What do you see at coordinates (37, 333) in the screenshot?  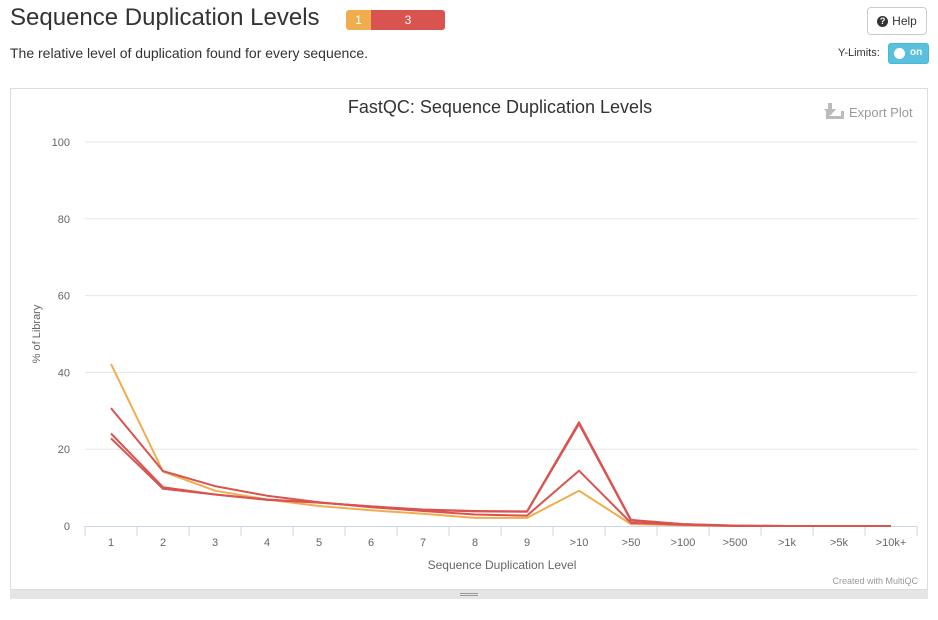 I see `y-axis-label: % of Library` at bounding box center [37, 333].